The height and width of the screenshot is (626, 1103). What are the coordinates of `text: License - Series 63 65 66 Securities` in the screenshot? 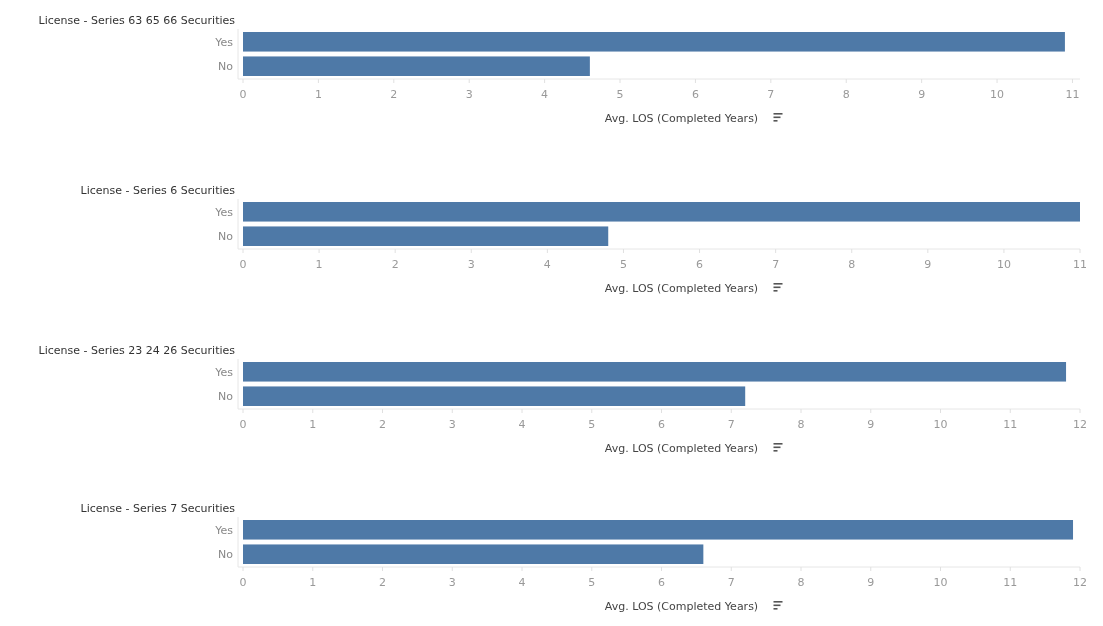 It's located at (137, 20).